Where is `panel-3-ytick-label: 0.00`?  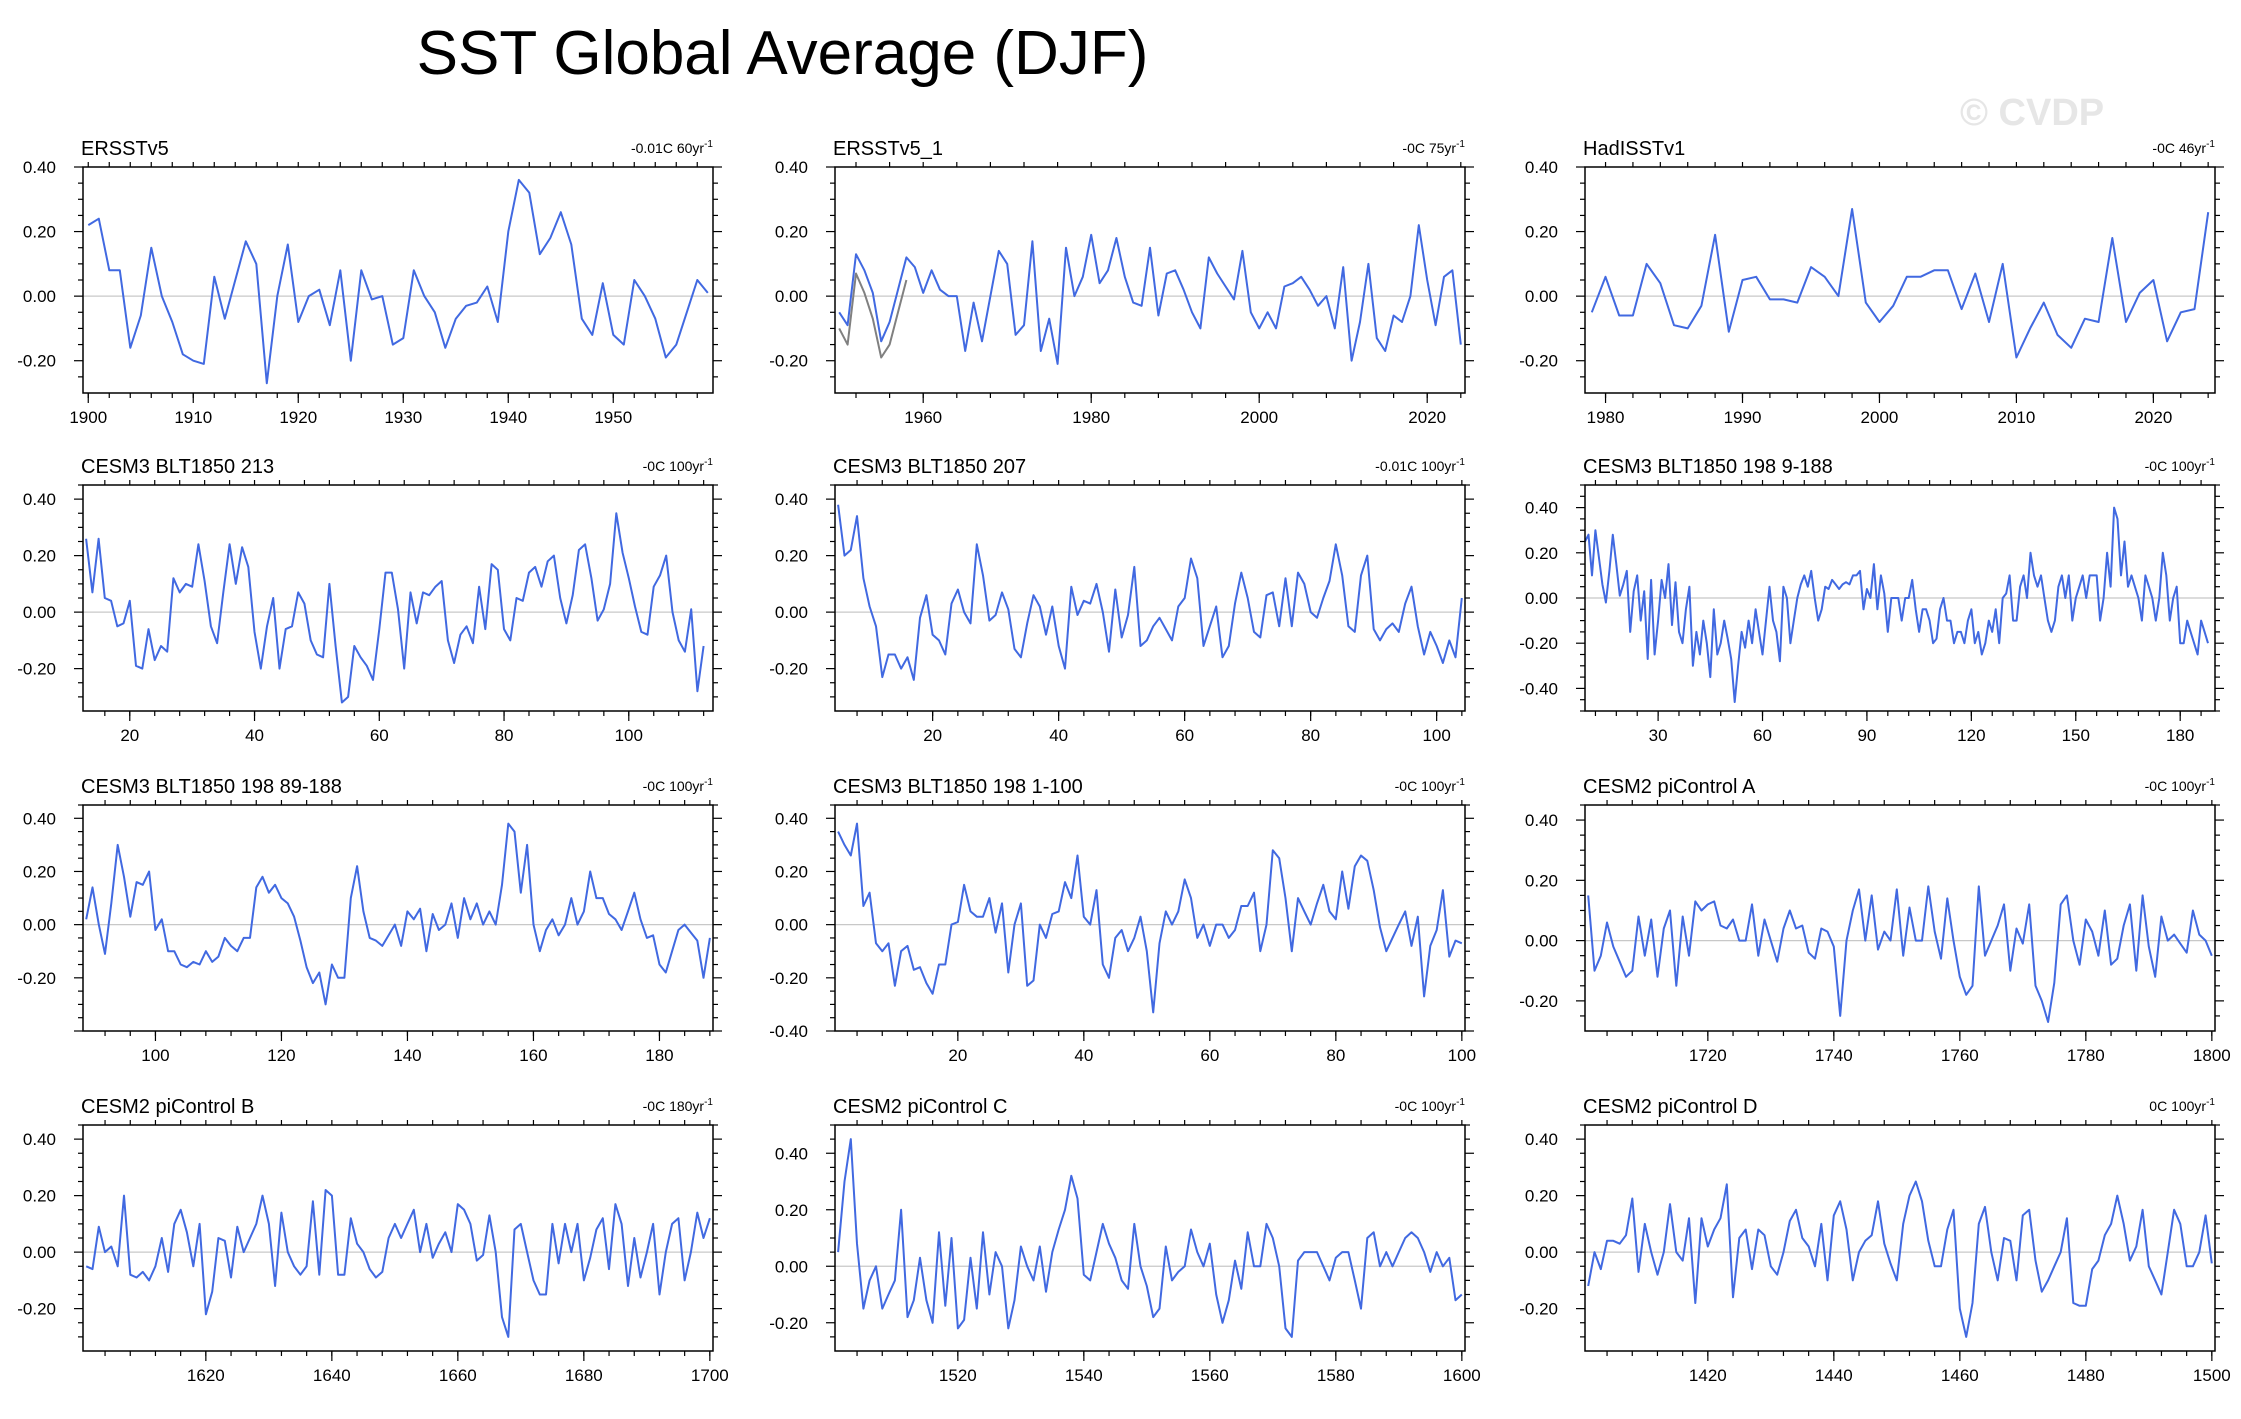
panel-3-ytick-label: 0.00 is located at coordinates (39, 612).